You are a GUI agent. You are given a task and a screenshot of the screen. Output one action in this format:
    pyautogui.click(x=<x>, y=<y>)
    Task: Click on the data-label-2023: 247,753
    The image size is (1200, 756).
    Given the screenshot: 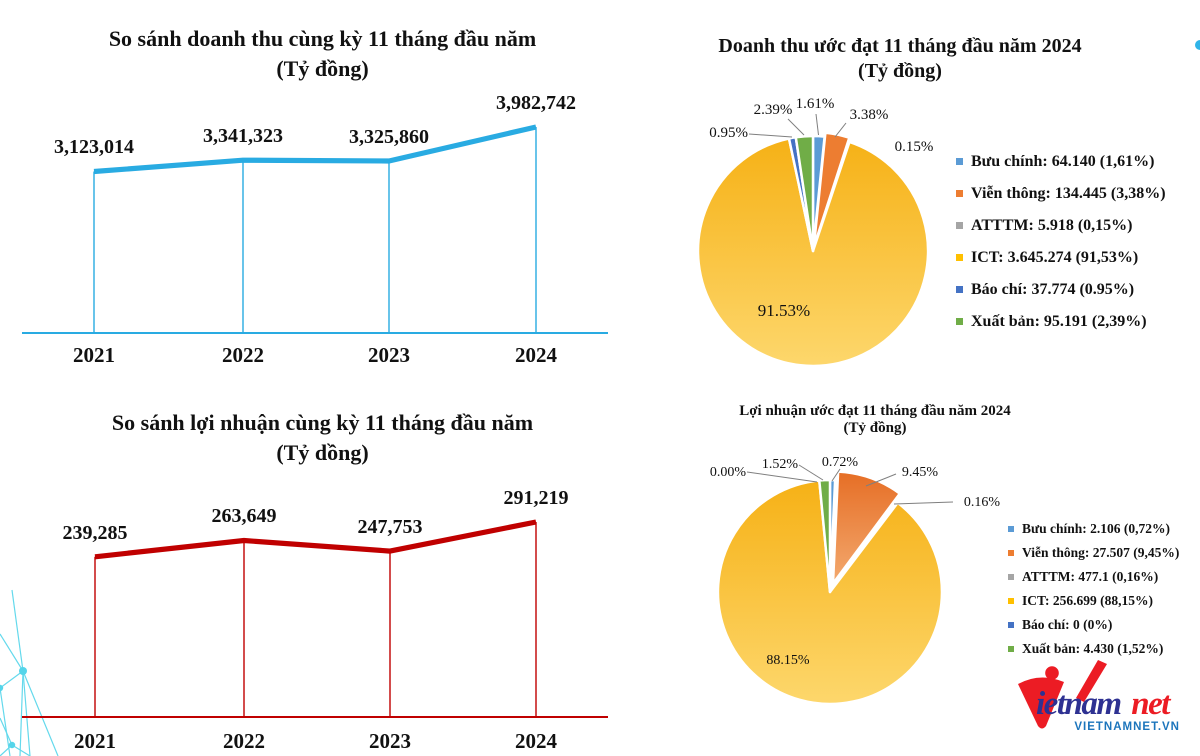 What is the action you would take?
    pyautogui.click(x=390, y=527)
    